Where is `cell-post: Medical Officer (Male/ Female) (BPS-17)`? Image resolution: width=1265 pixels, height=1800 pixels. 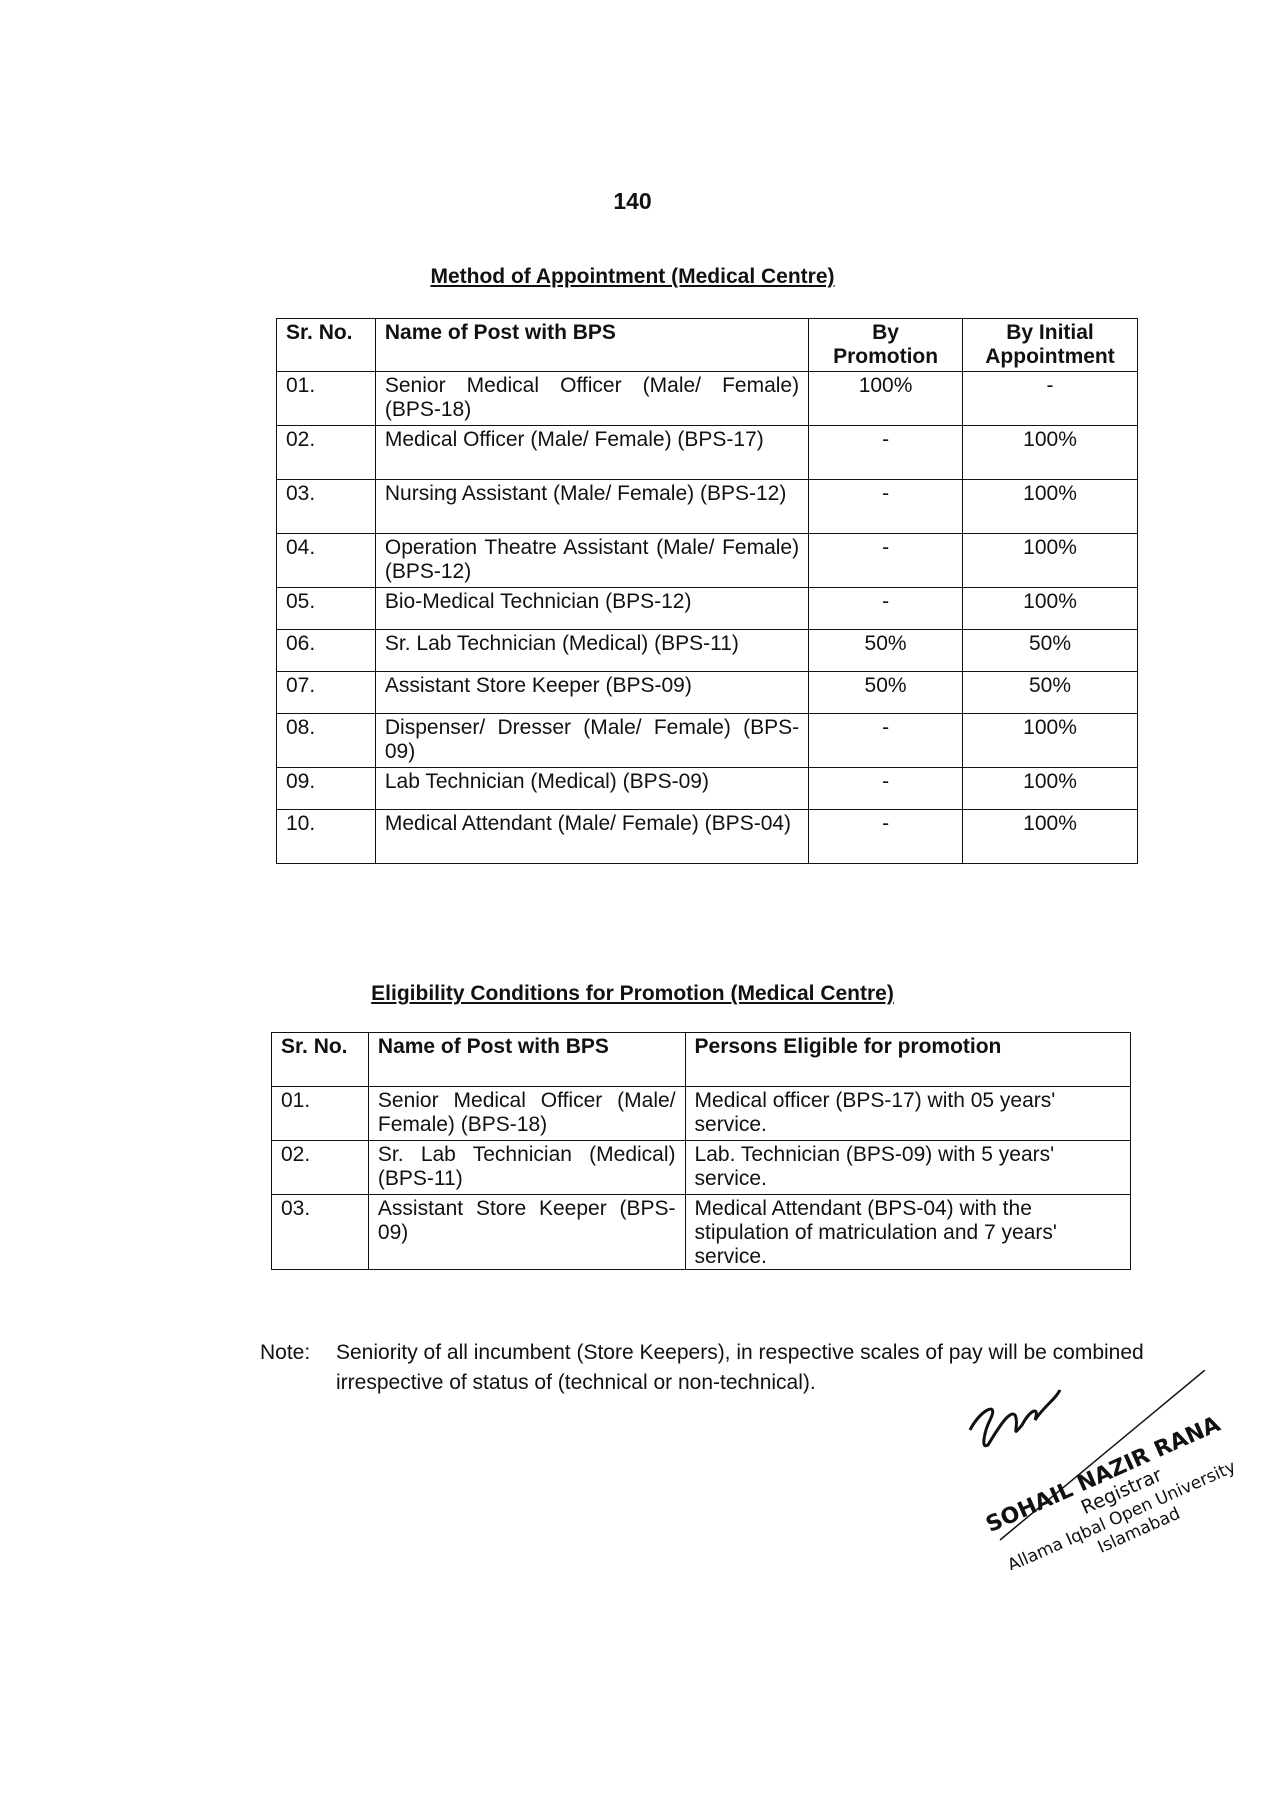
cell-post: Medical Officer (Male/ Female) (BPS-17) is located at coordinates (592, 452).